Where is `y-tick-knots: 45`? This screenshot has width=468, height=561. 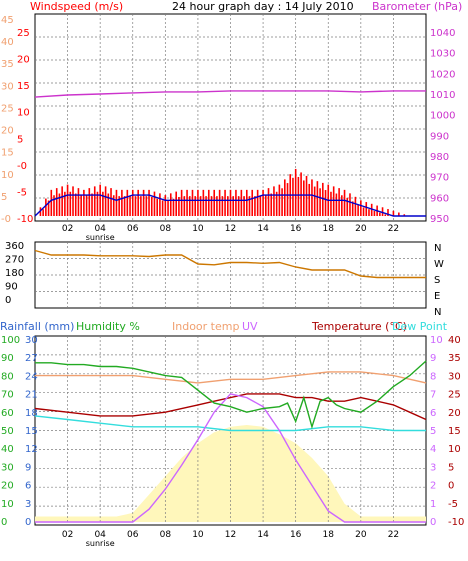
y-tick-knots: 45 is located at coordinates (7, 20).